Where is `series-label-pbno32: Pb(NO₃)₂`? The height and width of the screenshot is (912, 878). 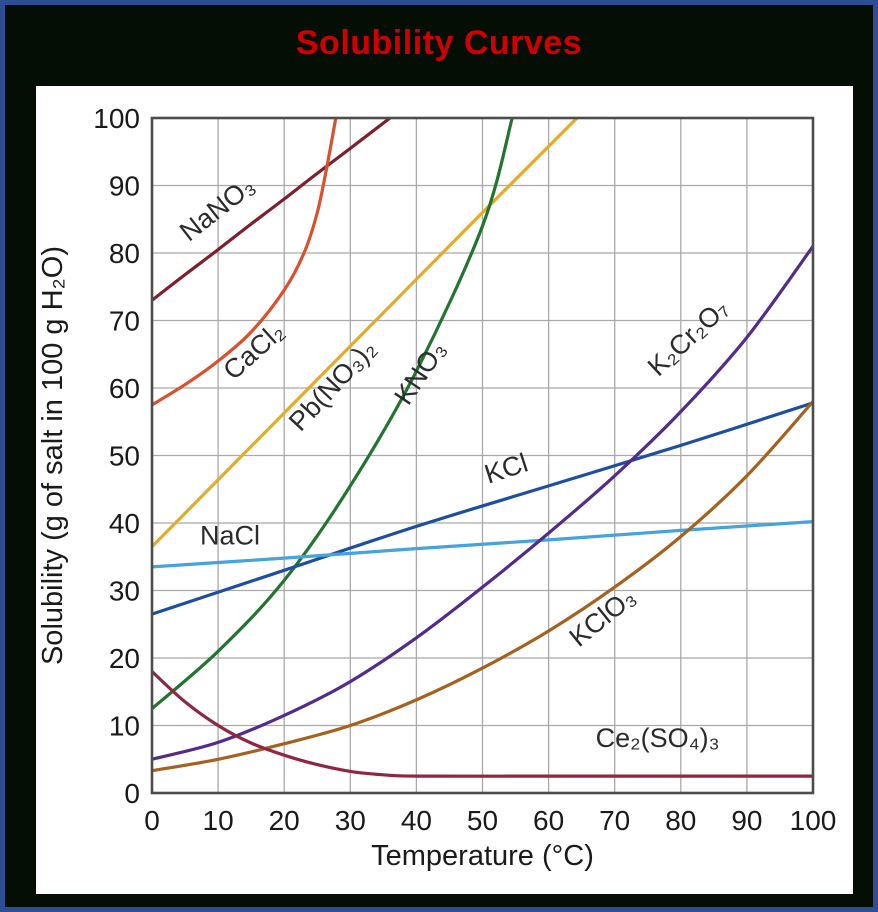
series-label-pbno32: Pb(NO₃)₂ is located at coordinates (332, 385).